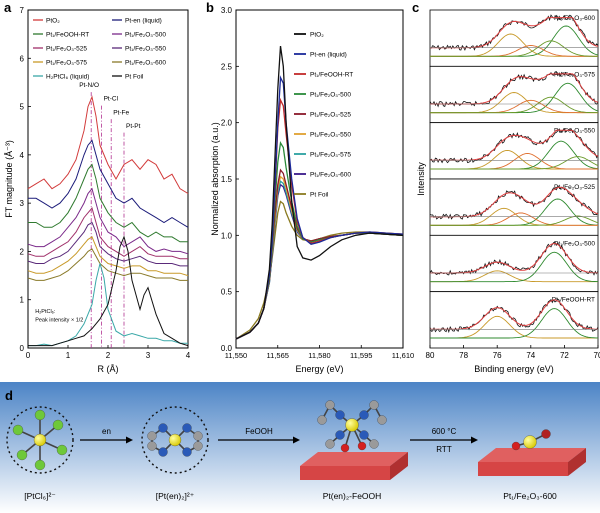 This screenshot has height=513, width=600. I want to click on panel-c-y-axis-label: Intensity, so click(421, 179).